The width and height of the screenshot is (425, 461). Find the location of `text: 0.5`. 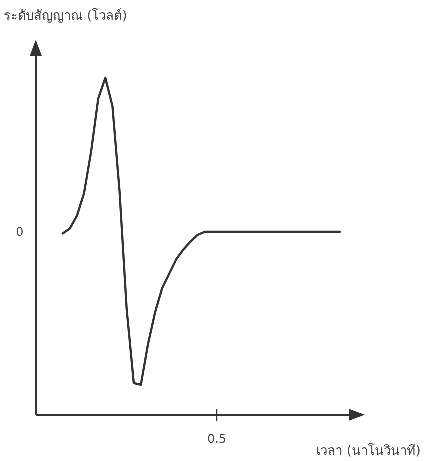

text: 0.5 is located at coordinates (217, 439).